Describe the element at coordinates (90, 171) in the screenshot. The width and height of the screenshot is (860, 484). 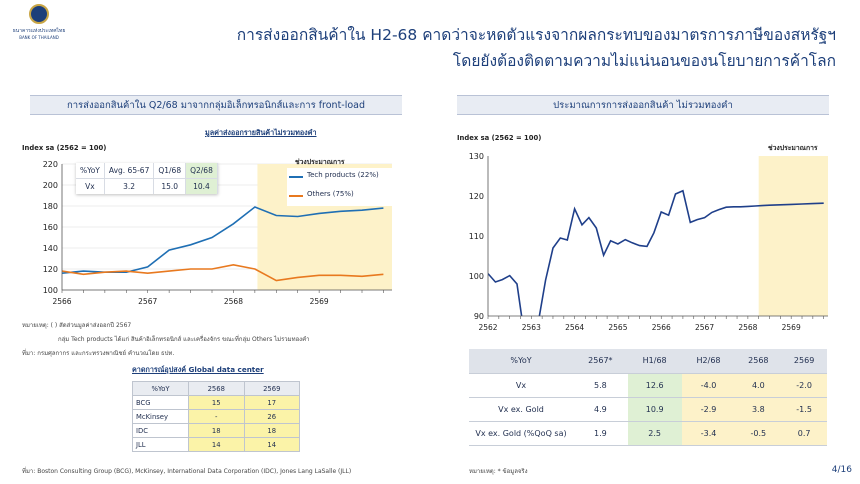
I see `vx-header: %YoY` at that location.